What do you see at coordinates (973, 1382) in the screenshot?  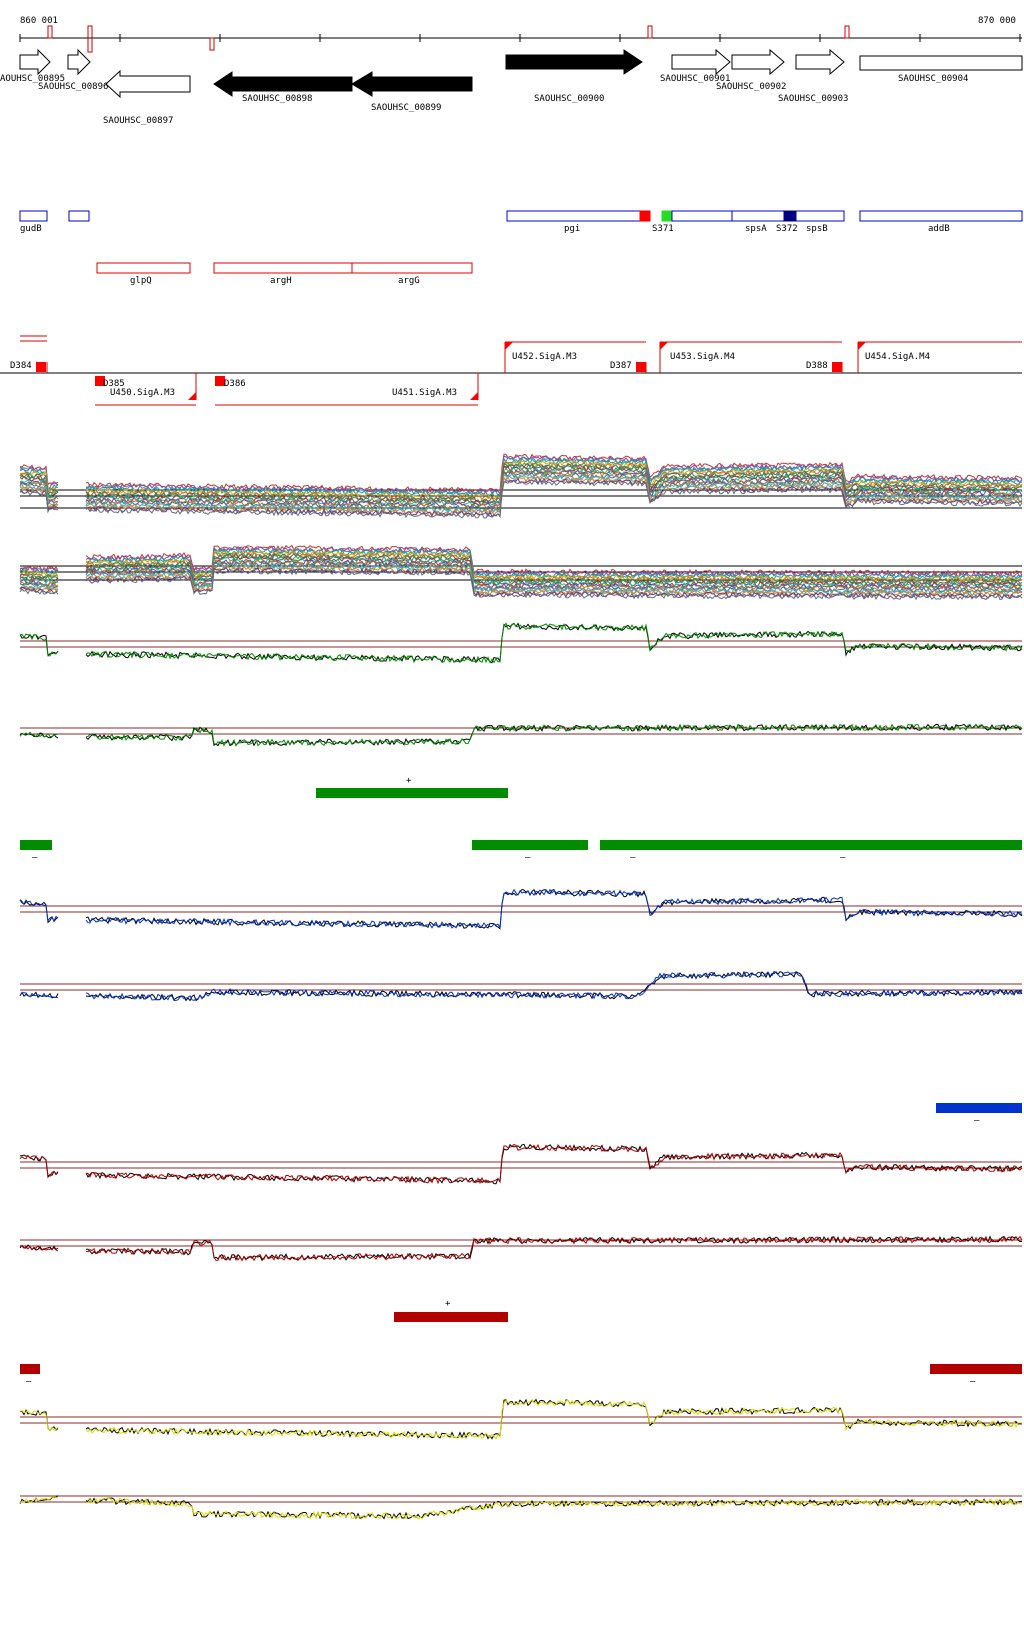 I see `red-minus-label-2: –` at bounding box center [973, 1382].